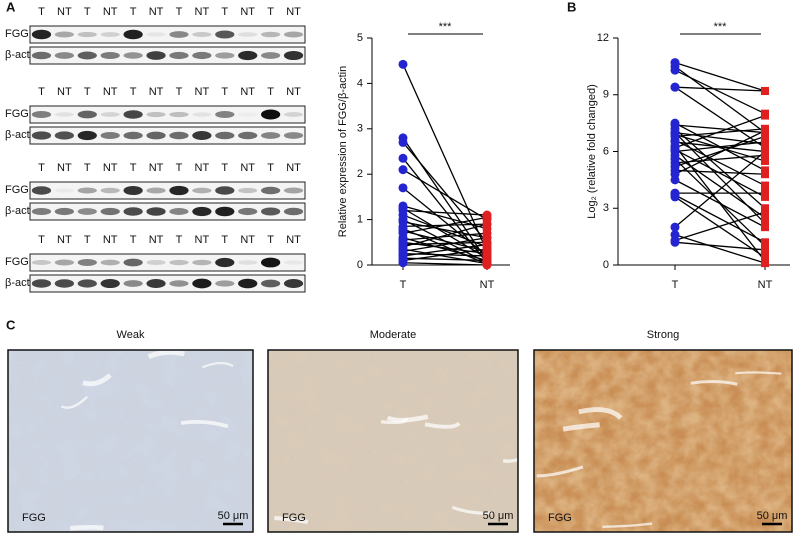  What do you see at coordinates (360, 174) in the screenshot?
I see `y-tick-label: 2` at bounding box center [360, 174].